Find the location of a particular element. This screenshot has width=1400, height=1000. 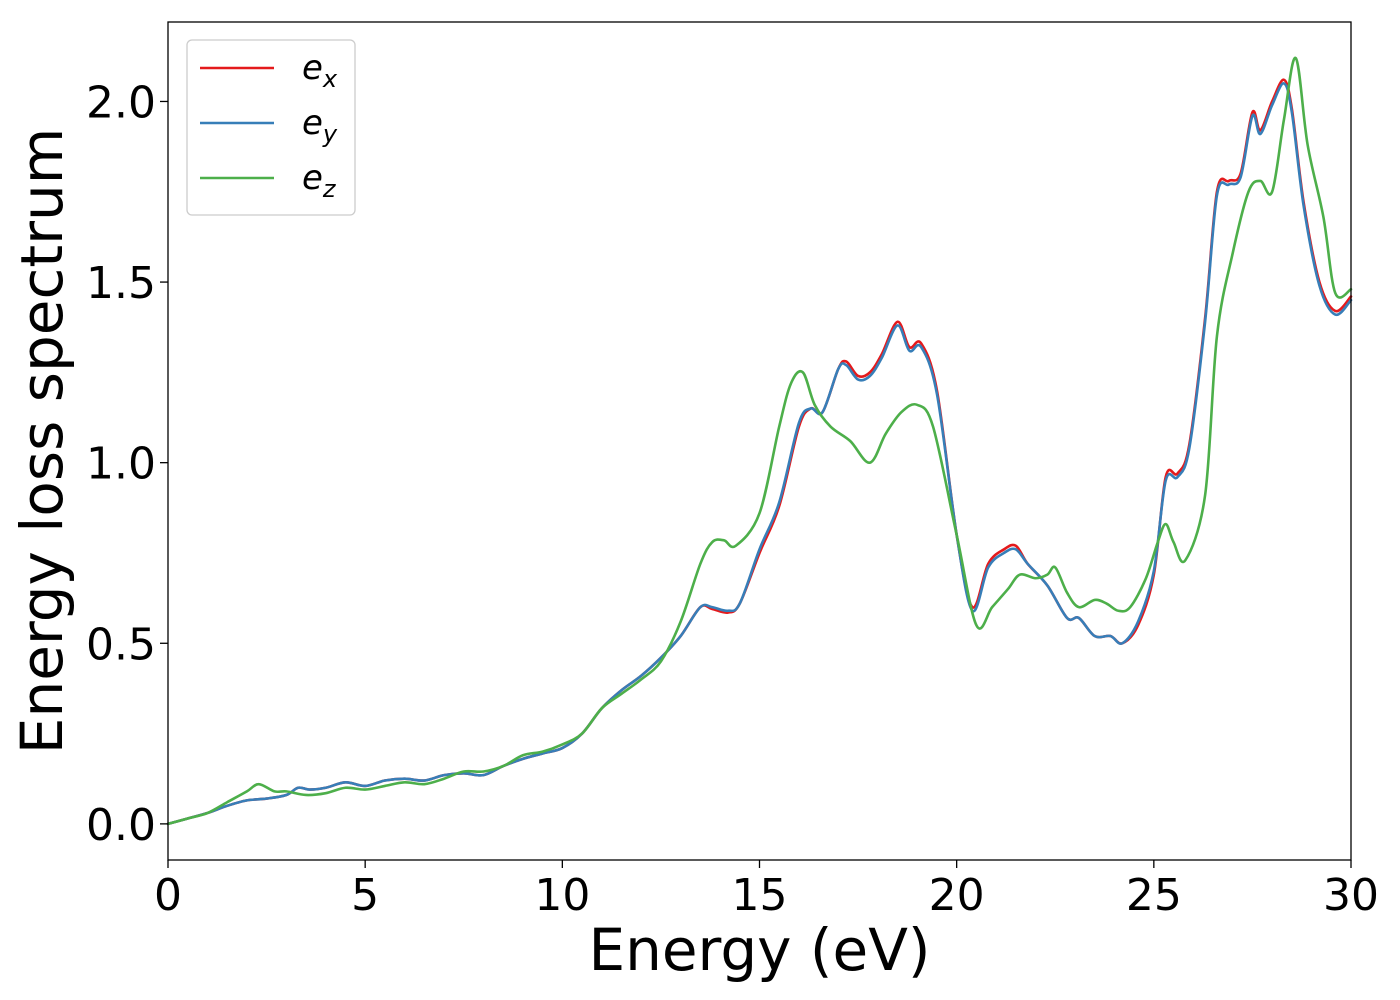

y-tick-label: 0.0 is located at coordinates (121, 825).